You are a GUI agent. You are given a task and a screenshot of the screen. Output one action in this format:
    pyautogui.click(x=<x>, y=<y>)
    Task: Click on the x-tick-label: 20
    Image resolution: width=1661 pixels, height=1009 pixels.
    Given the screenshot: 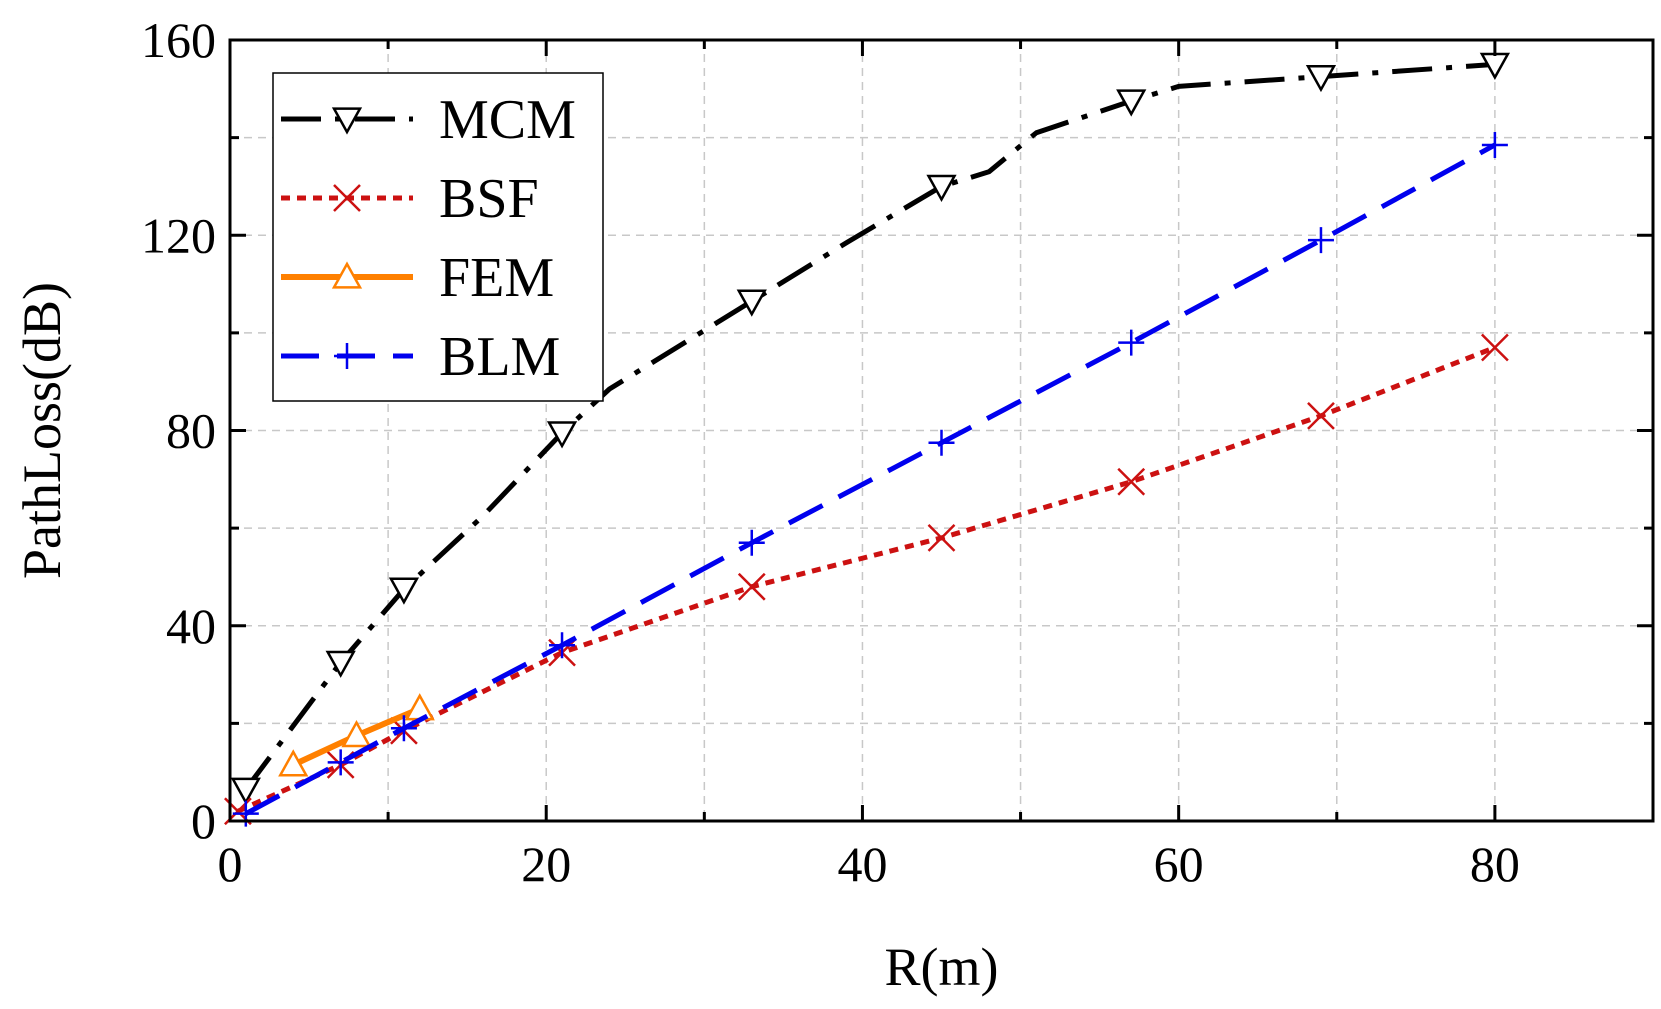 What is the action you would take?
    pyautogui.click(x=546, y=864)
    